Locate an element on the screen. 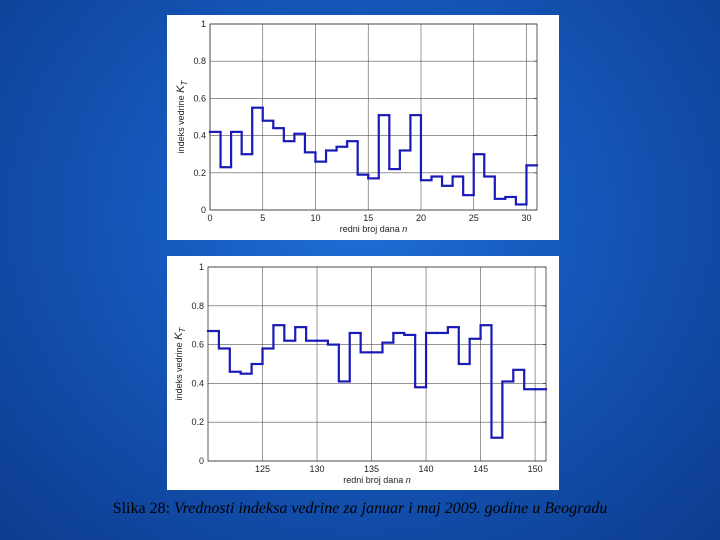 The height and width of the screenshot is (540, 720). jan-xlabel: redni broj dana n is located at coordinates (374, 229).